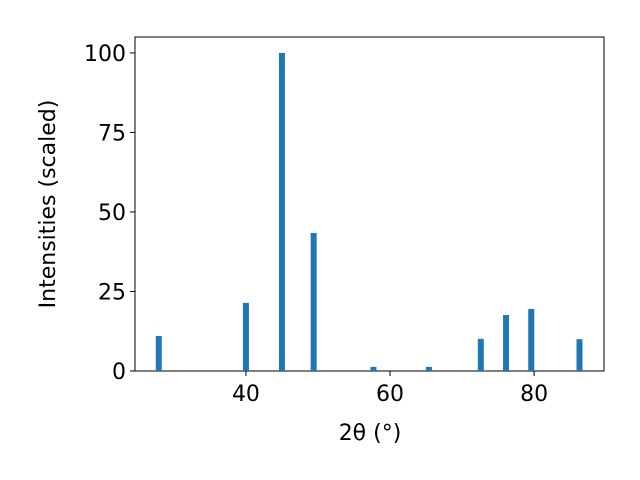 The width and height of the screenshot is (640, 480). Describe the element at coordinates (390, 394) in the screenshot. I see `x-tick-label: 60` at that location.